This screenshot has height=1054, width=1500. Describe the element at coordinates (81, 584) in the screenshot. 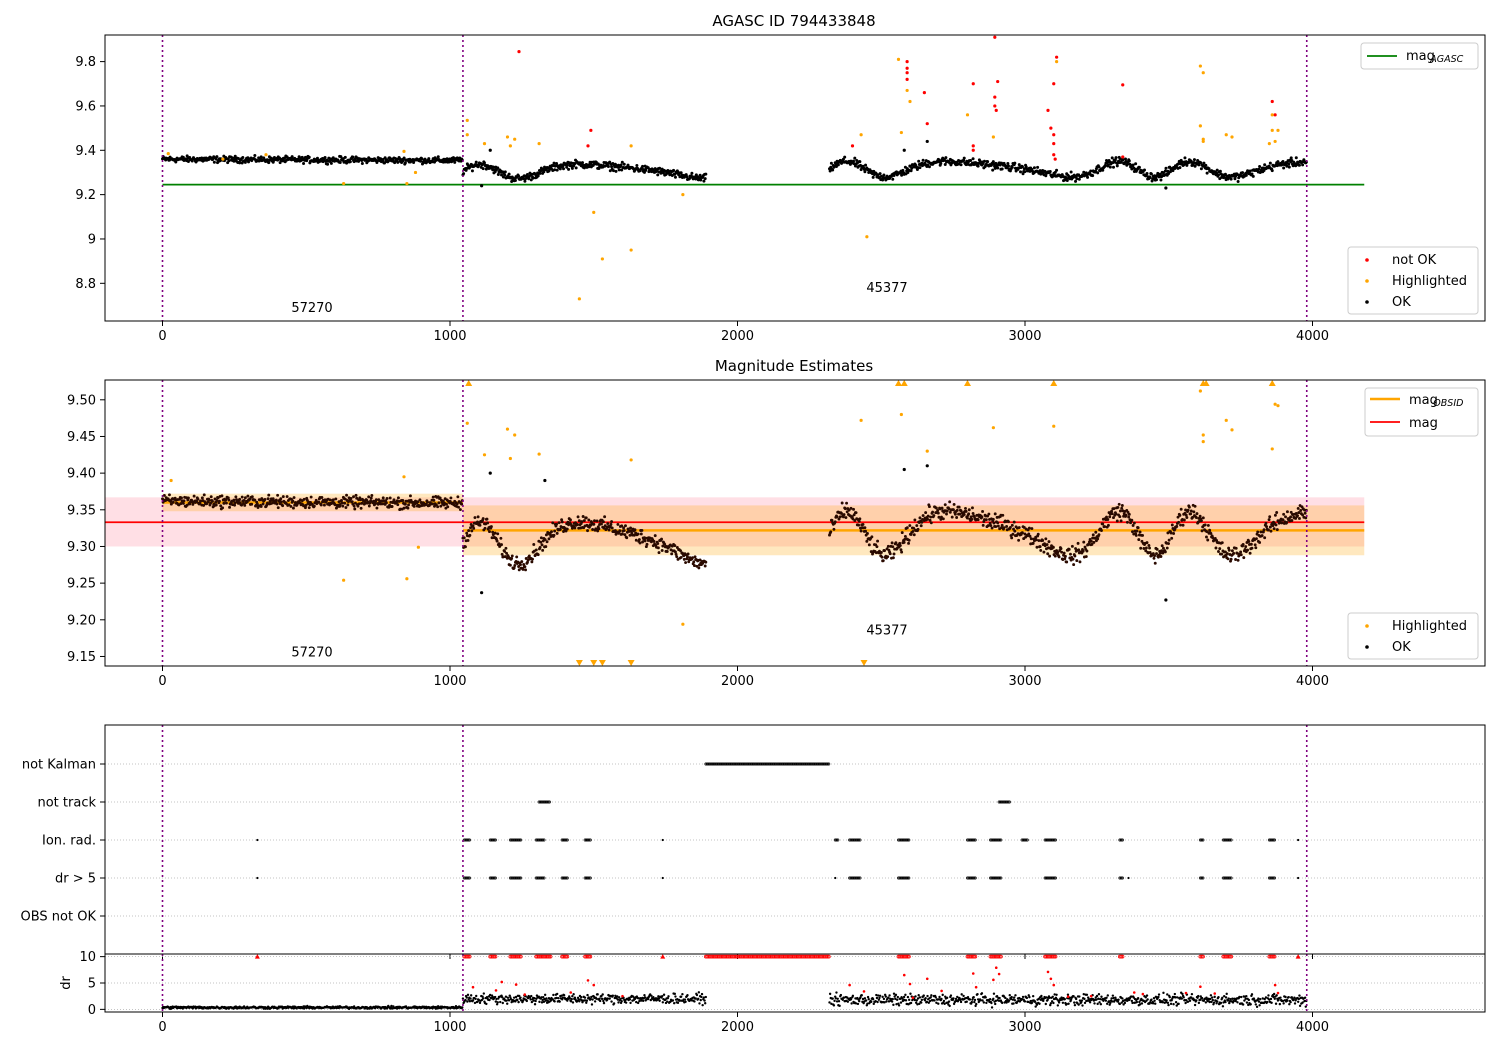

I see `y-tick-label: 9.25` at that location.